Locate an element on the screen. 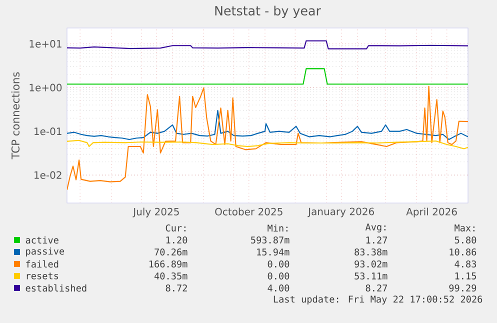  text: 8.27 is located at coordinates (377, 288).